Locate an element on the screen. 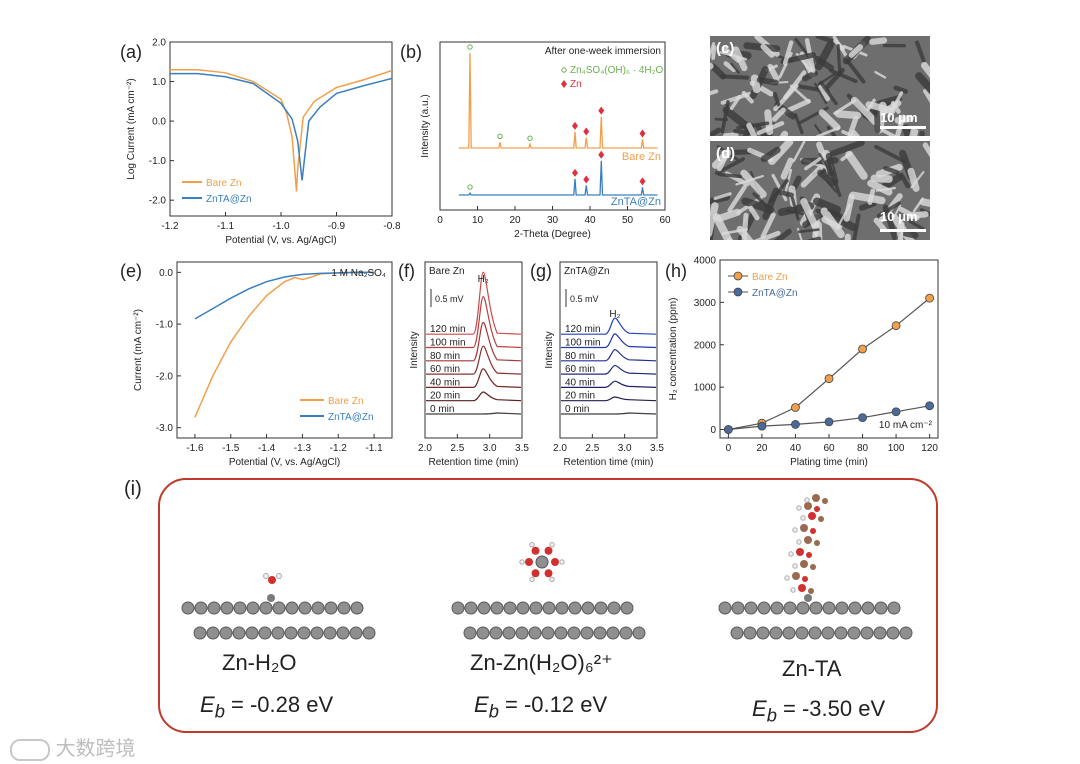 This screenshot has width=1080, height=764. chart-a-ytick-label: 2.0 is located at coordinates (159, 43).